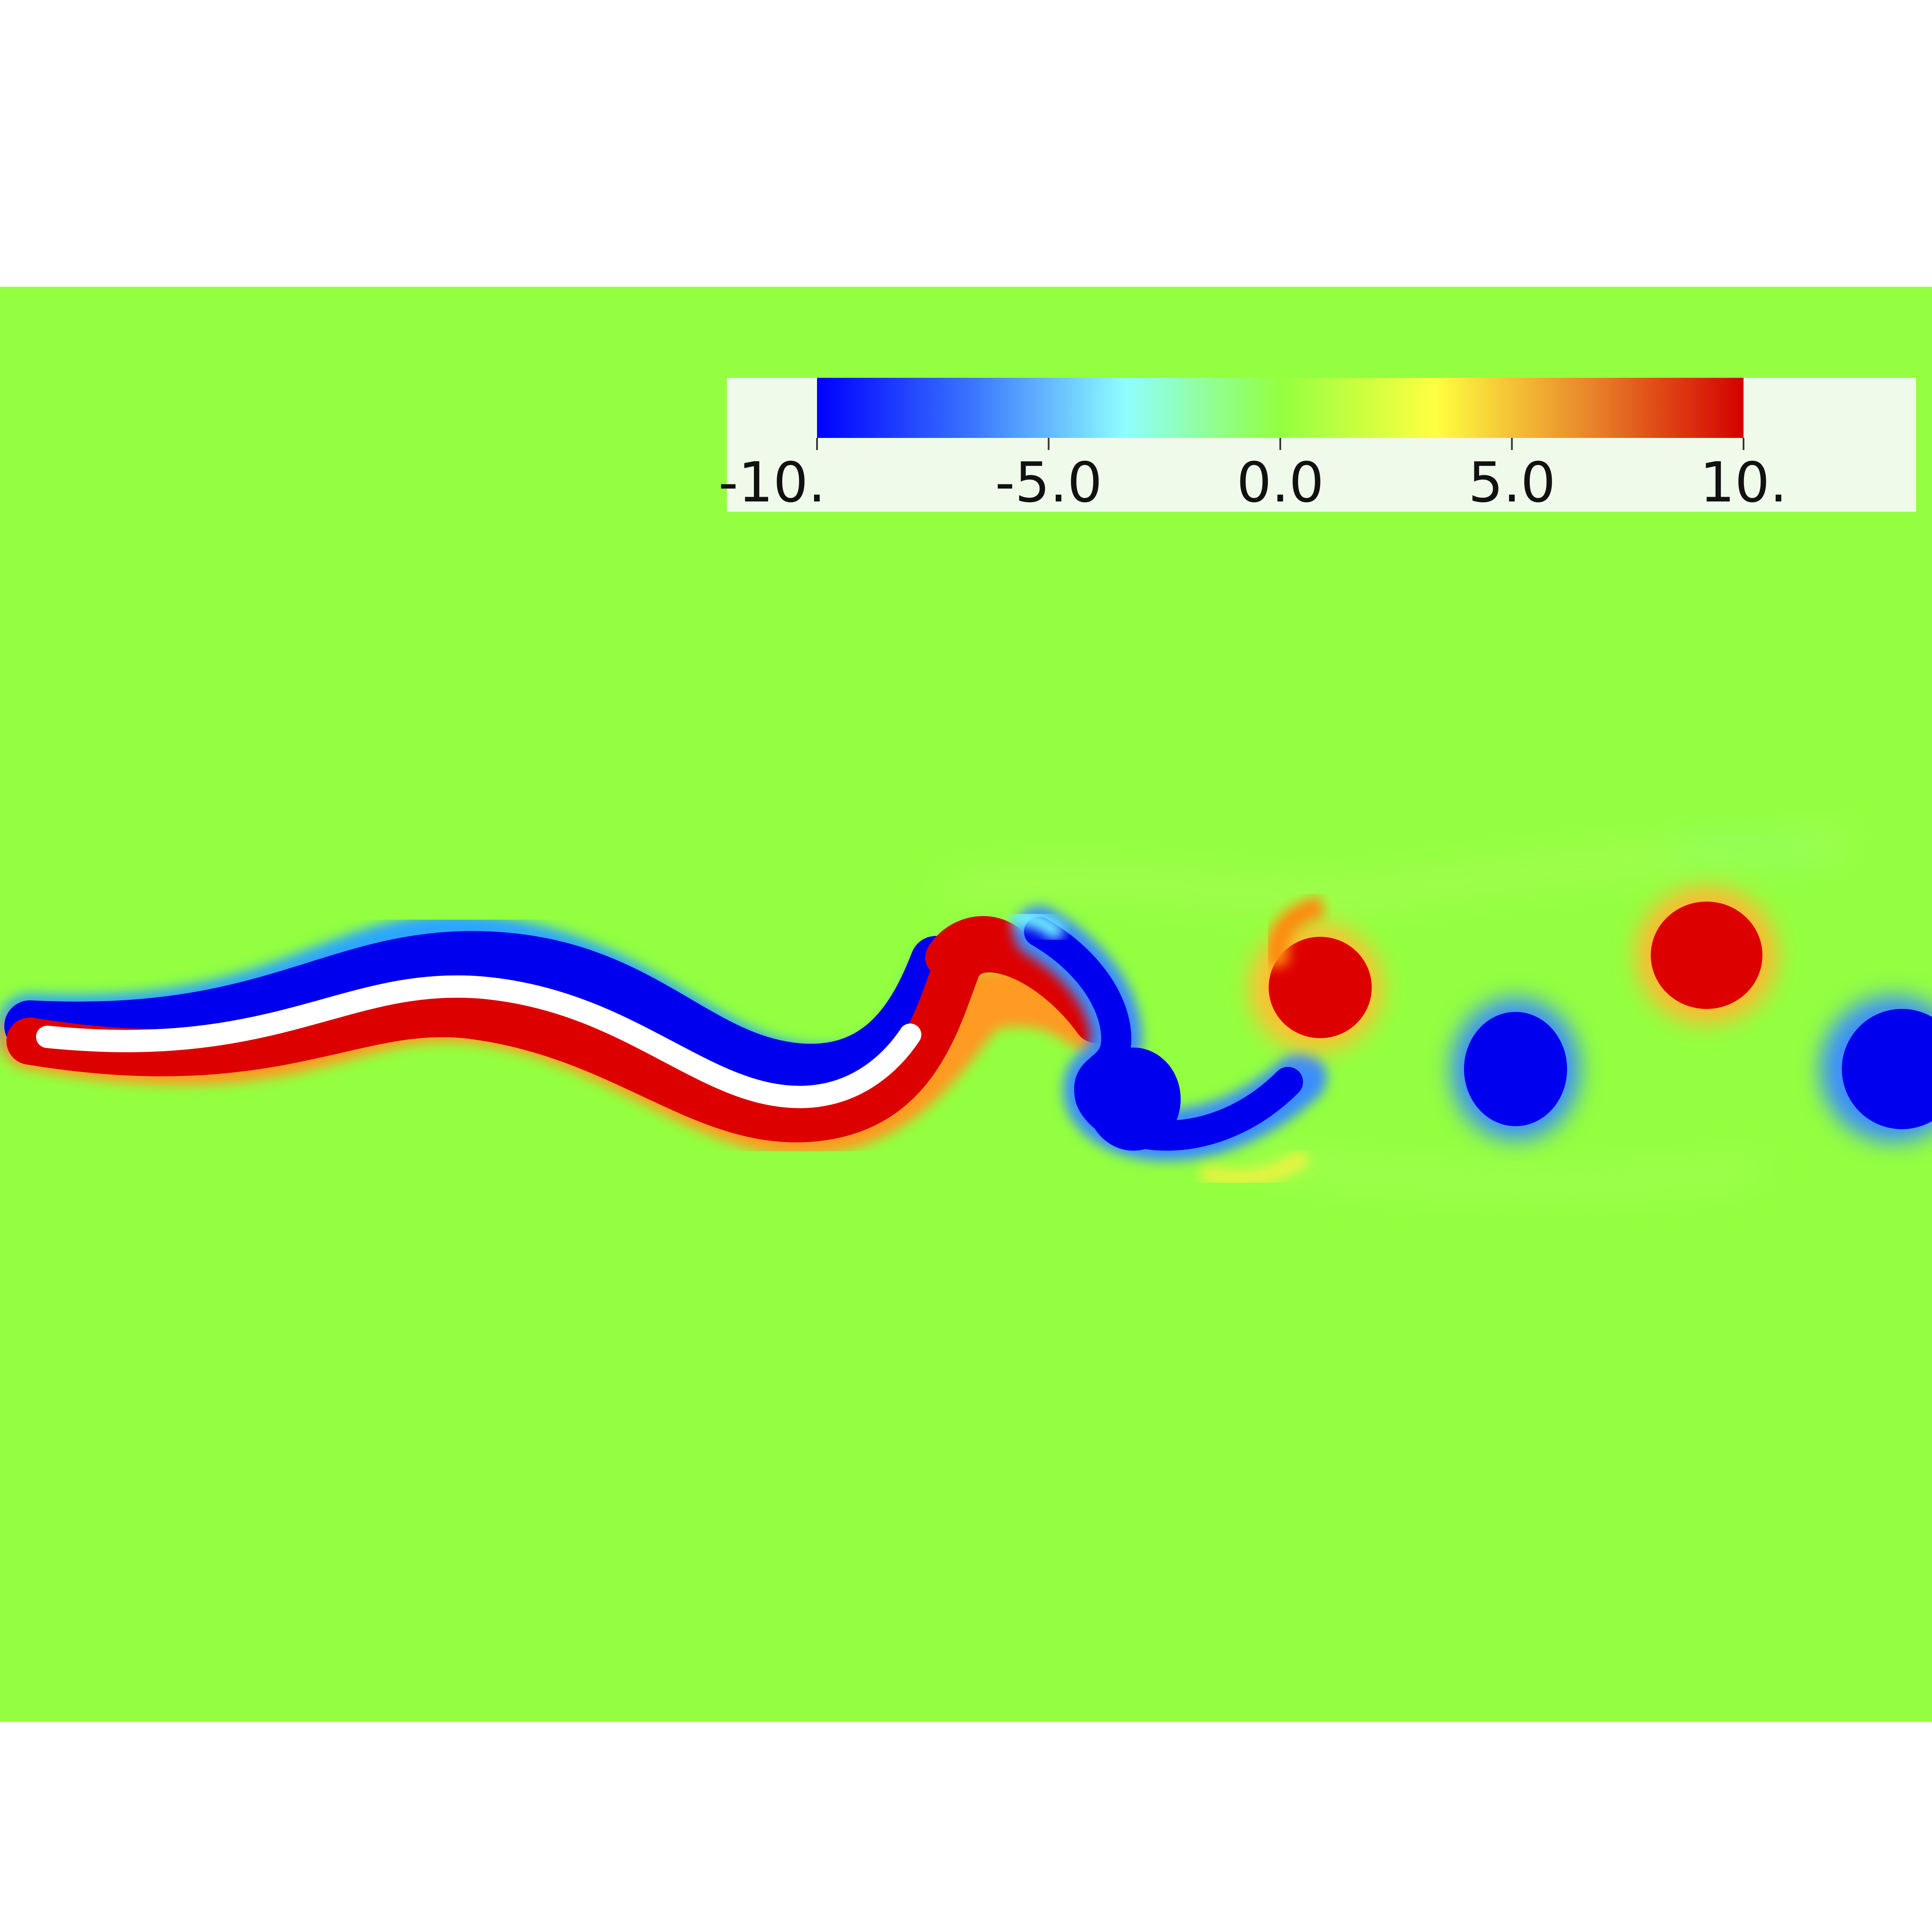 The width and height of the screenshot is (1932, 1932). Describe the element at coordinates (479, 1042) in the screenshot. I see `fish-body` at that location.